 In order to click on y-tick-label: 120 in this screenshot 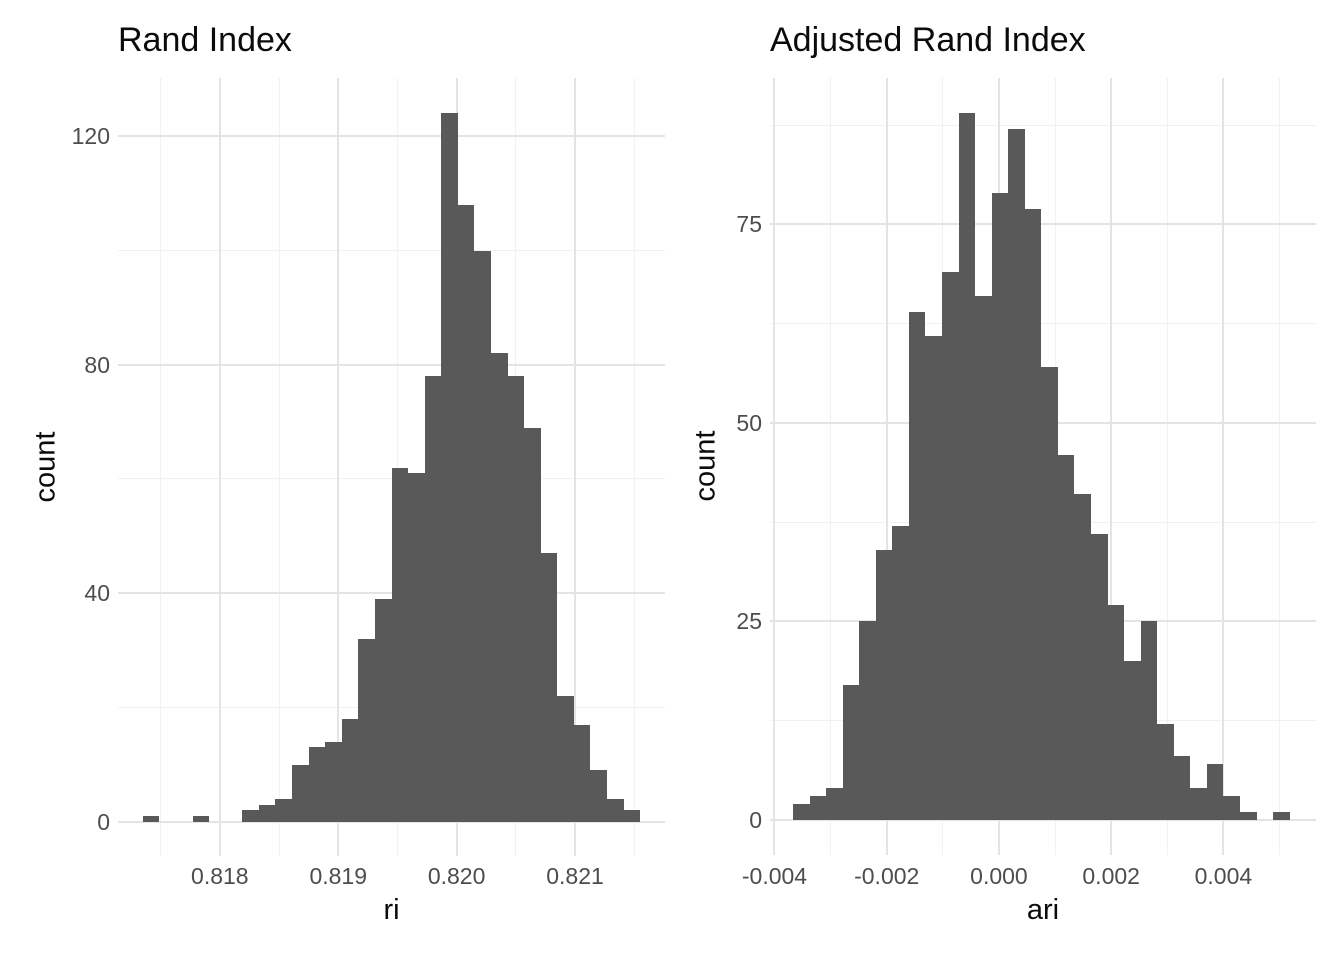, I will do `click(90, 136)`.